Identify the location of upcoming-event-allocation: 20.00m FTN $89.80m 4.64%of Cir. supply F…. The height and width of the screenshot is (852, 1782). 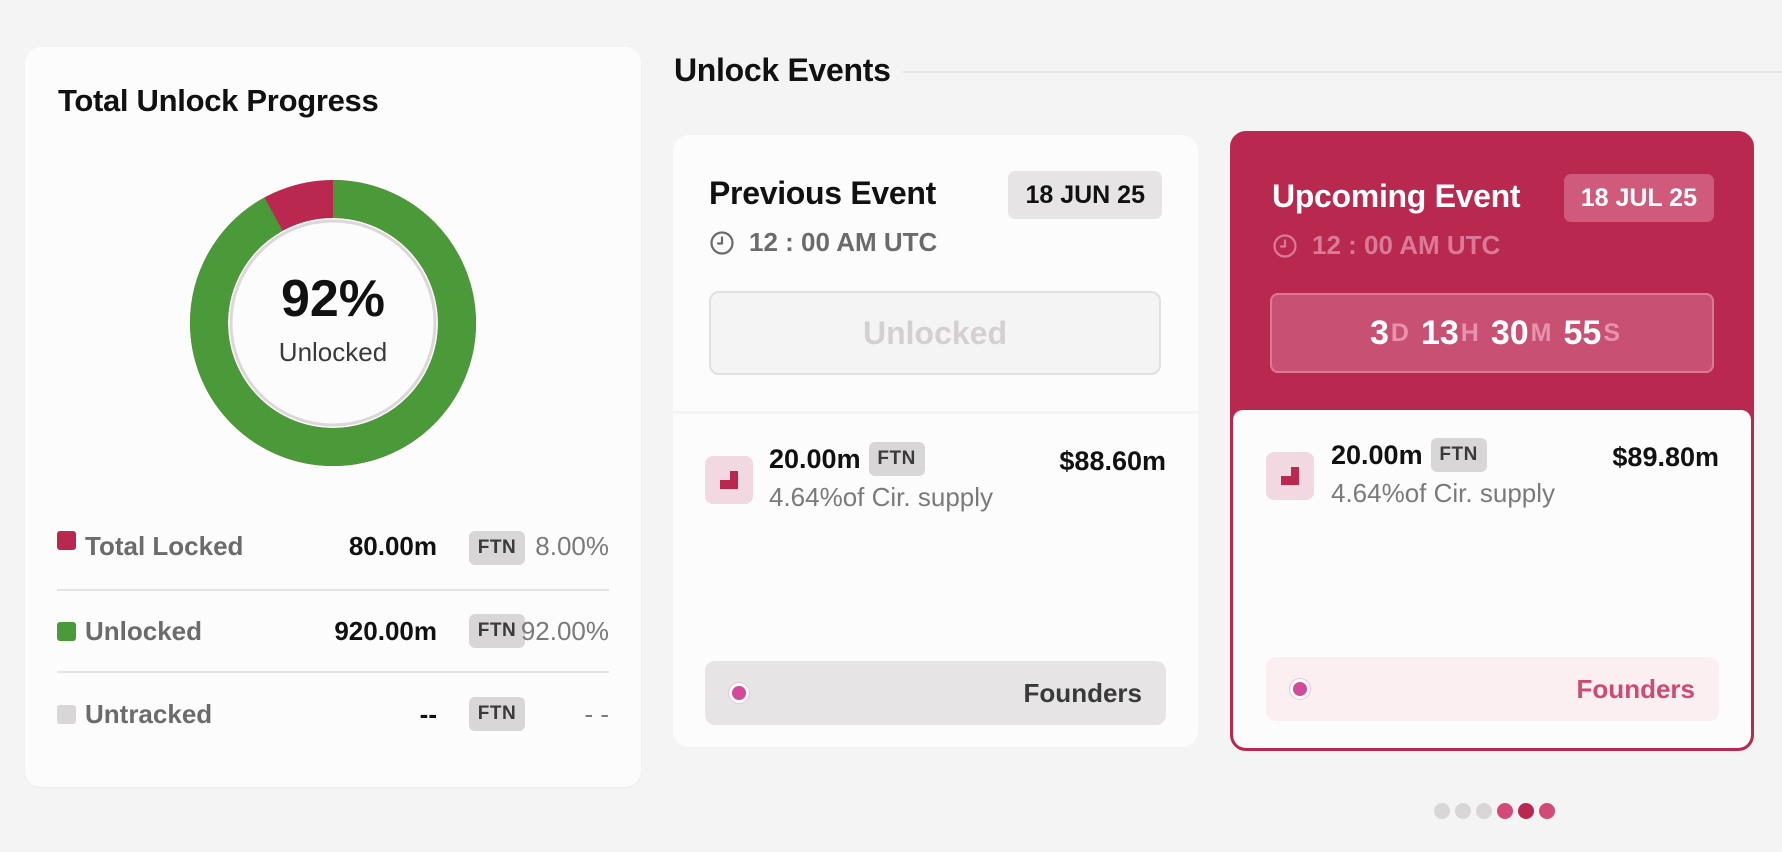
(1492, 579).